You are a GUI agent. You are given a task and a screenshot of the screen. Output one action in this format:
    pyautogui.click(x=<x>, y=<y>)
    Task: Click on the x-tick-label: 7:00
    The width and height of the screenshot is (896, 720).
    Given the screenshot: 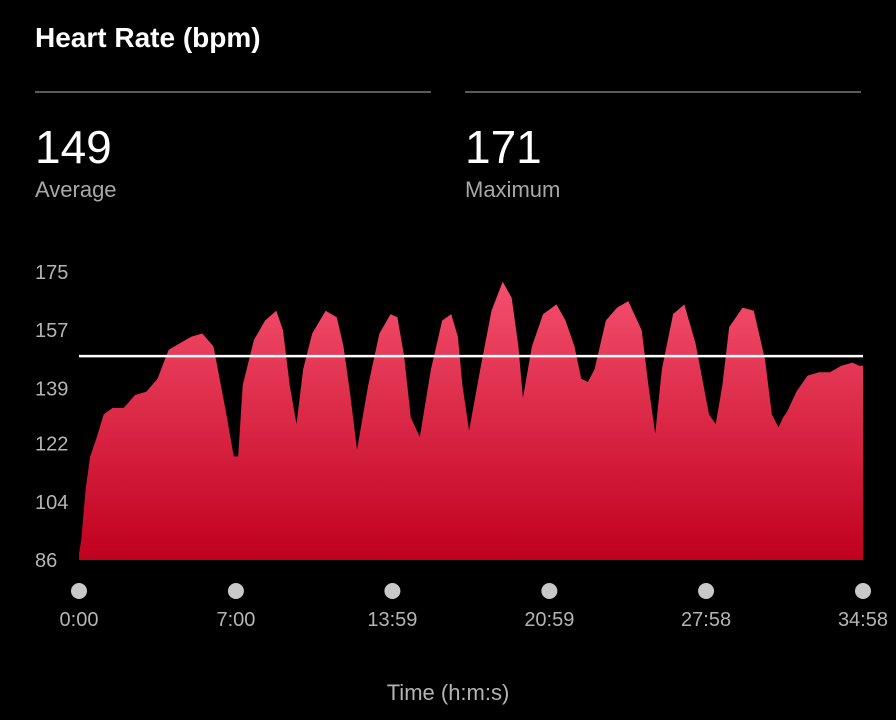 What is the action you would take?
    pyautogui.click(x=235, y=620)
    